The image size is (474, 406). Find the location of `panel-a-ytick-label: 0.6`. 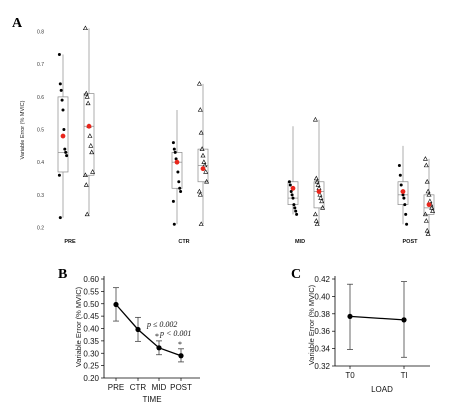

panel-a-ytick-label: 0.6 is located at coordinates (40, 98).